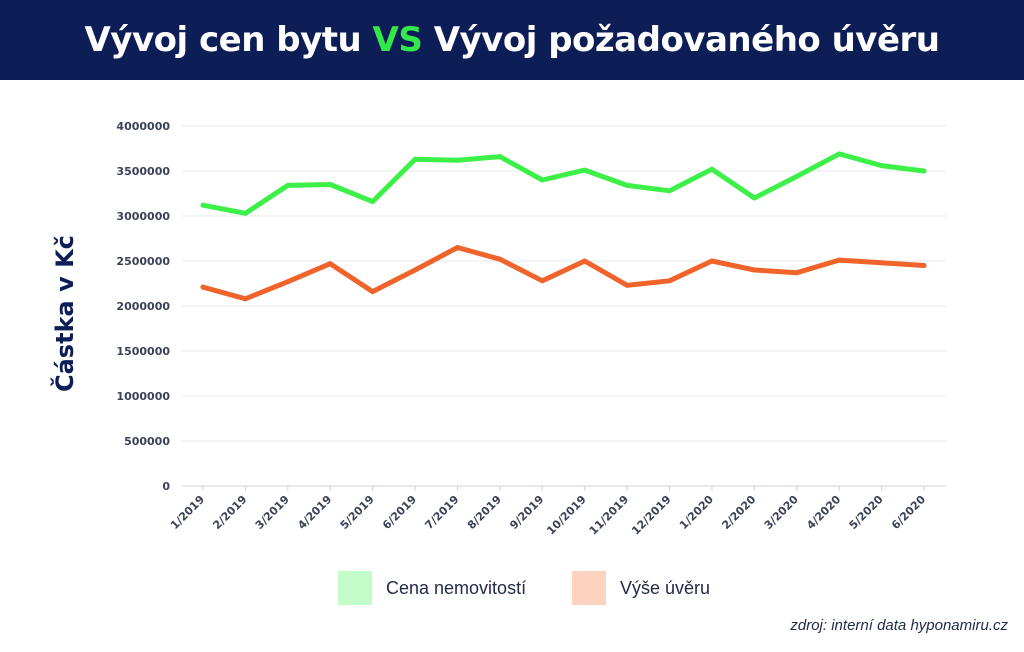 The image size is (1024, 652). What do you see at coordinates (899, 625) in the screenshot?
I see `source-note: zdroj: interní data hyponamiru.cz` at bounding box center [899, 625].